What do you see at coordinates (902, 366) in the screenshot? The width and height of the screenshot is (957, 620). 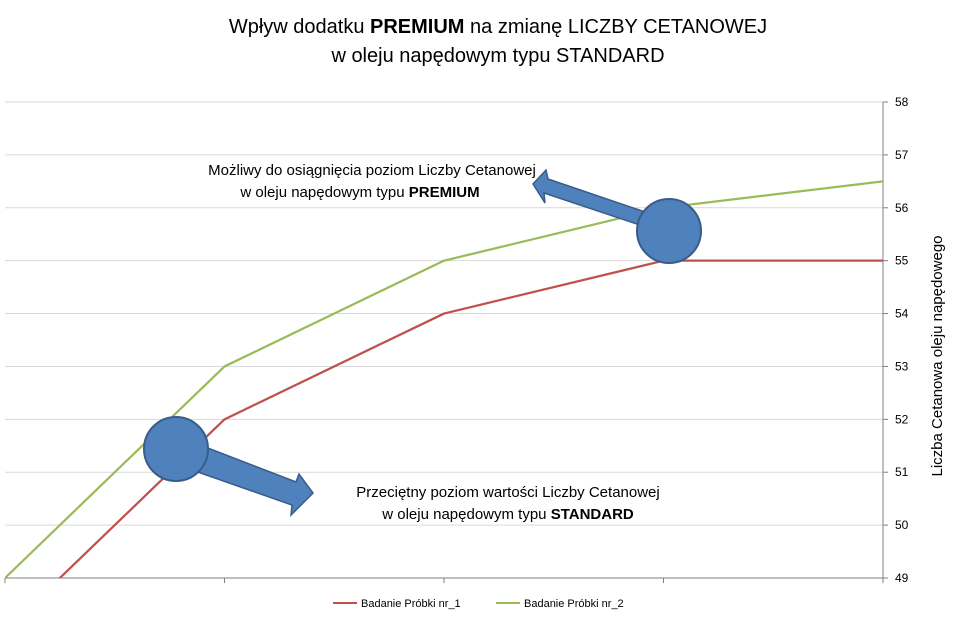 I see `y-tick-label-53: 53` at bounding box center [902, 366].